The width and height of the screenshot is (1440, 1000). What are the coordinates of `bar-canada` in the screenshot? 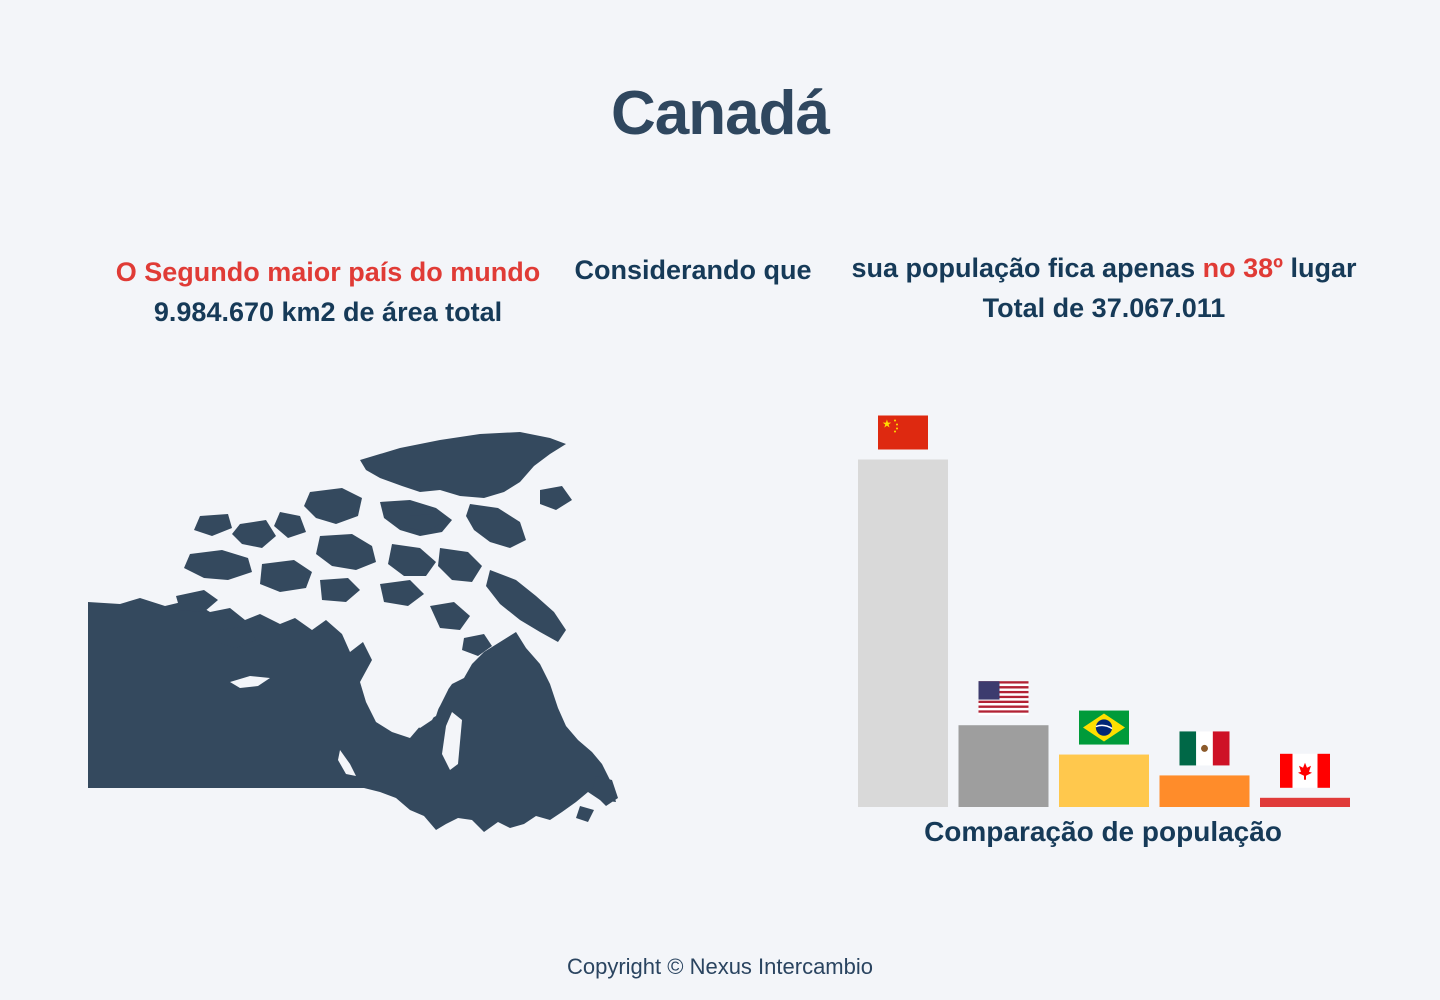 It's located at (1305, 802).